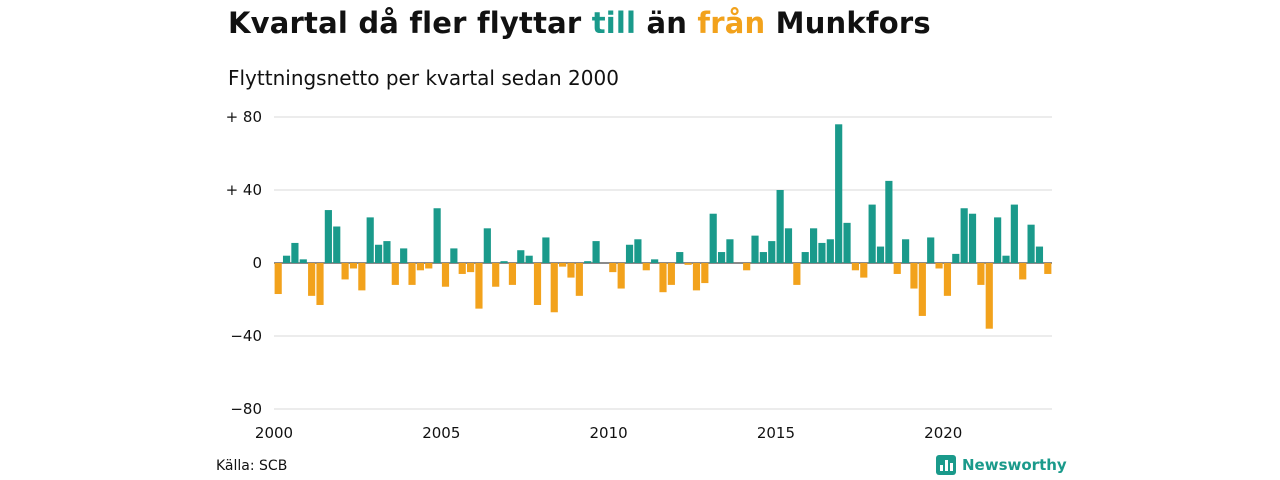 The image size is (1280, 480). What do you see at coordinates (1014, 465) in the screenshot?
I see `brand-name: Newsworthy` at bounding box center [1014, 465].